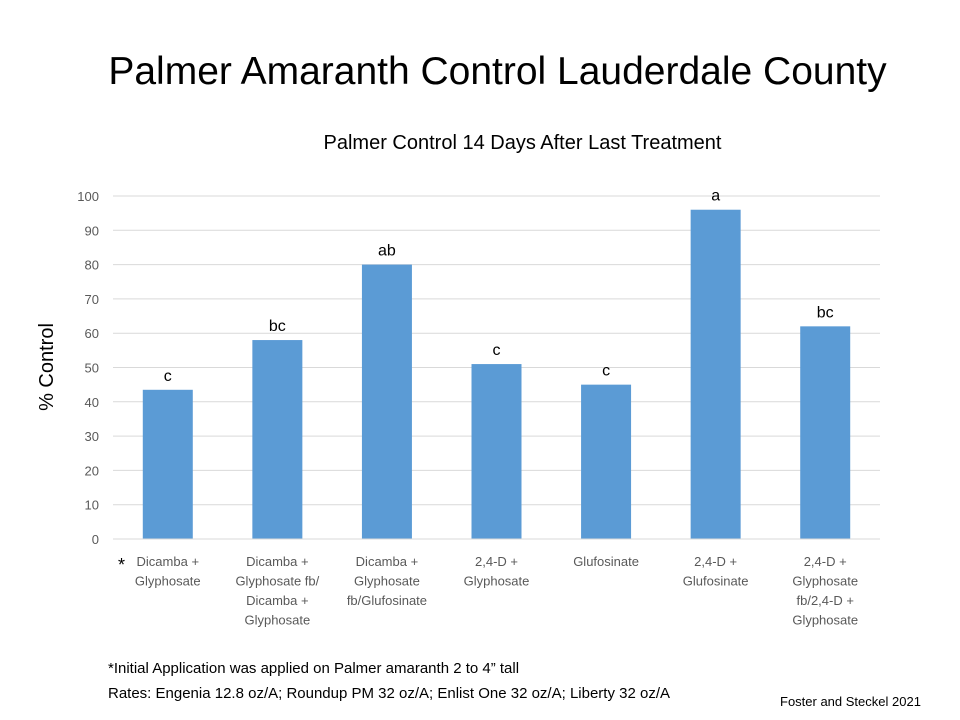 This screenshot has height=720, width=960. Describe the element at coordinates (715, 196) in the screenshot. I see `data-label: a` at that location.